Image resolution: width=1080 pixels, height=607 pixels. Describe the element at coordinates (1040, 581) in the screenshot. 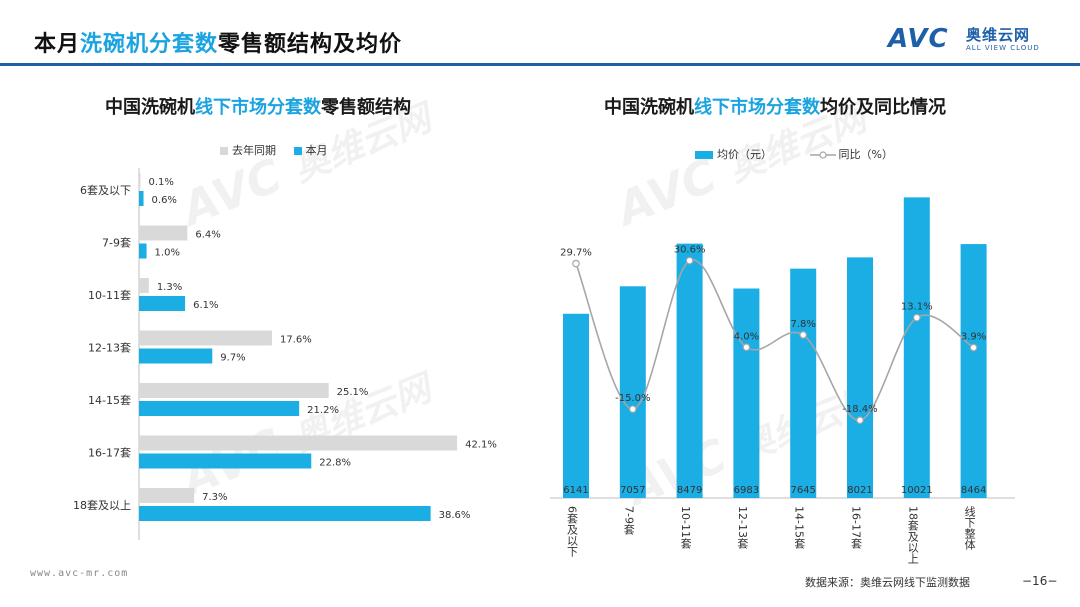

I see `footer-page-number: −16−` at that location.